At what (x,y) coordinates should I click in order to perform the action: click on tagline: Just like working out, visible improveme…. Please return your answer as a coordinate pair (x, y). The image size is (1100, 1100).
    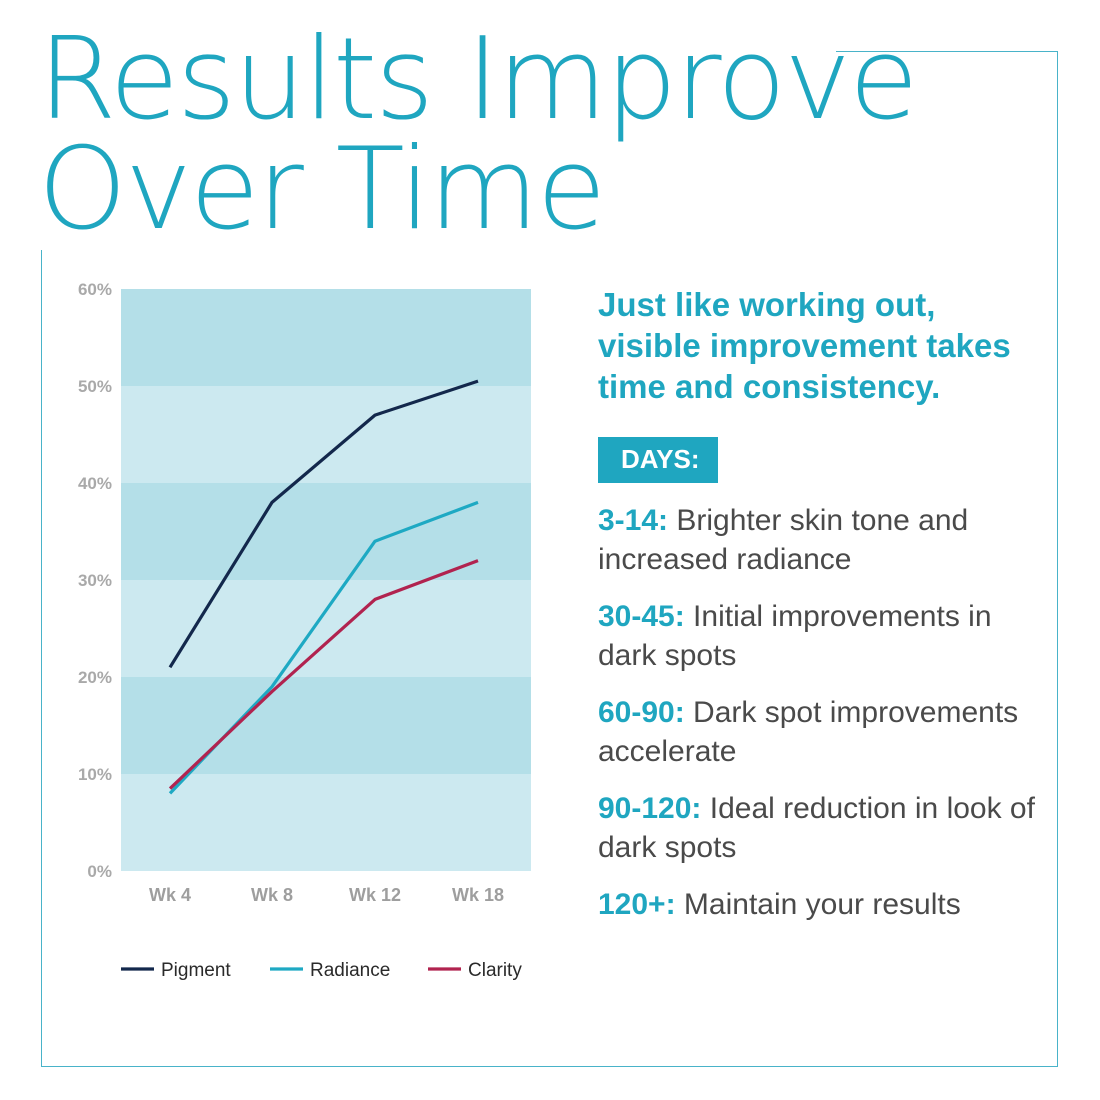
    Looking at the image, I should click on (804, 345).